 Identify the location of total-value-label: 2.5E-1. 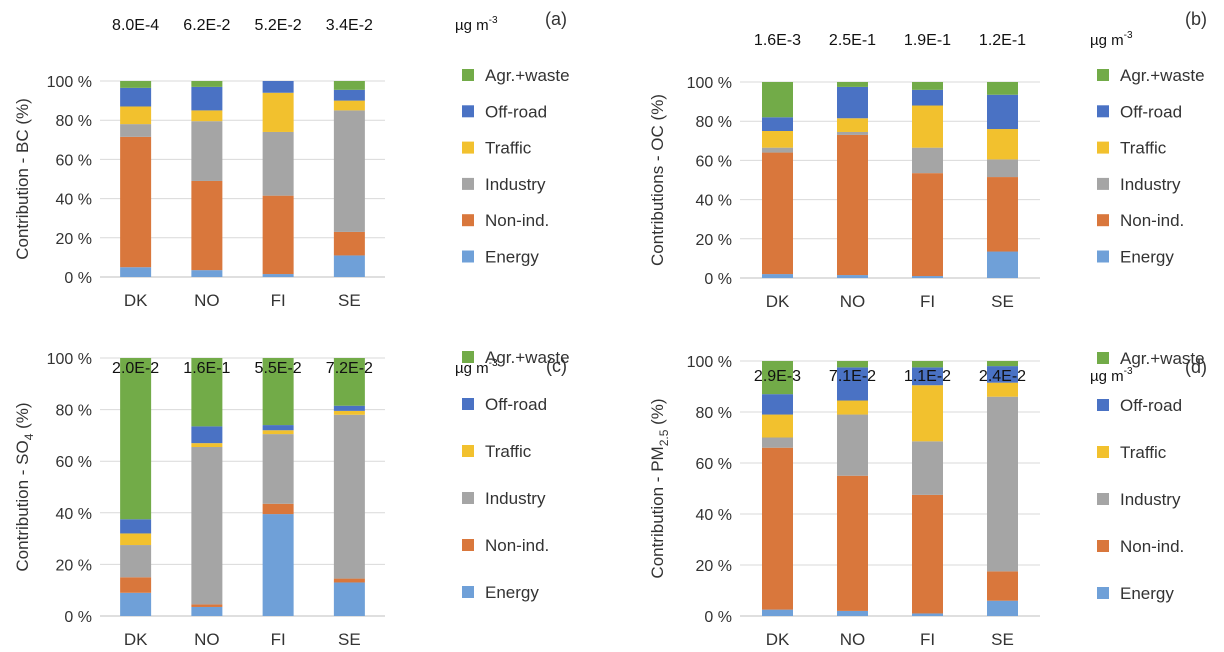
(852, 40).